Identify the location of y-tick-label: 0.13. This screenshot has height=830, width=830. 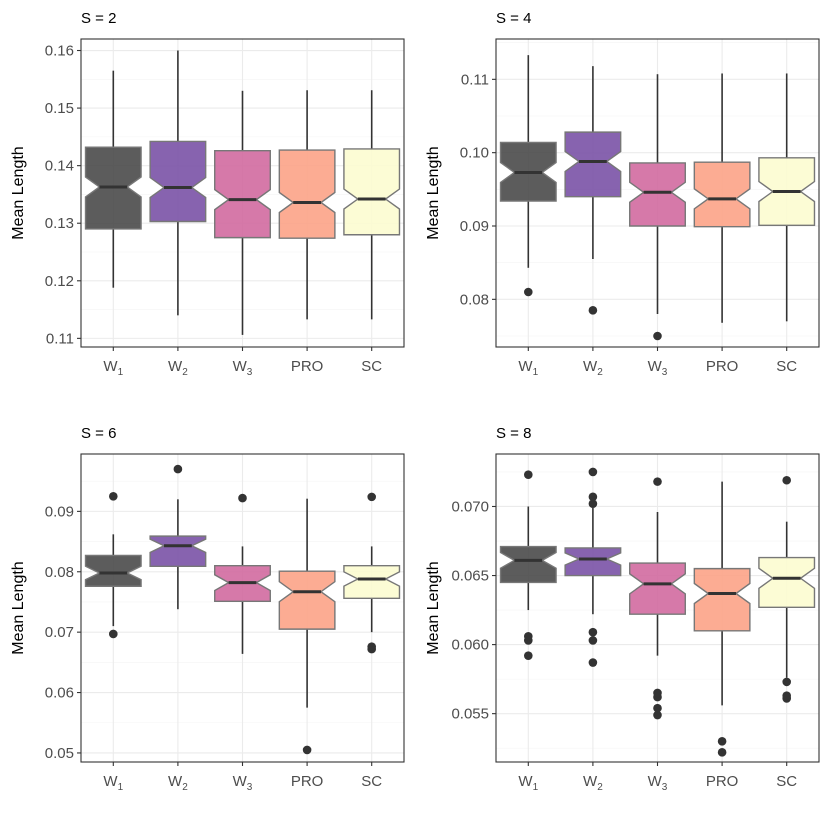
(59, 223).